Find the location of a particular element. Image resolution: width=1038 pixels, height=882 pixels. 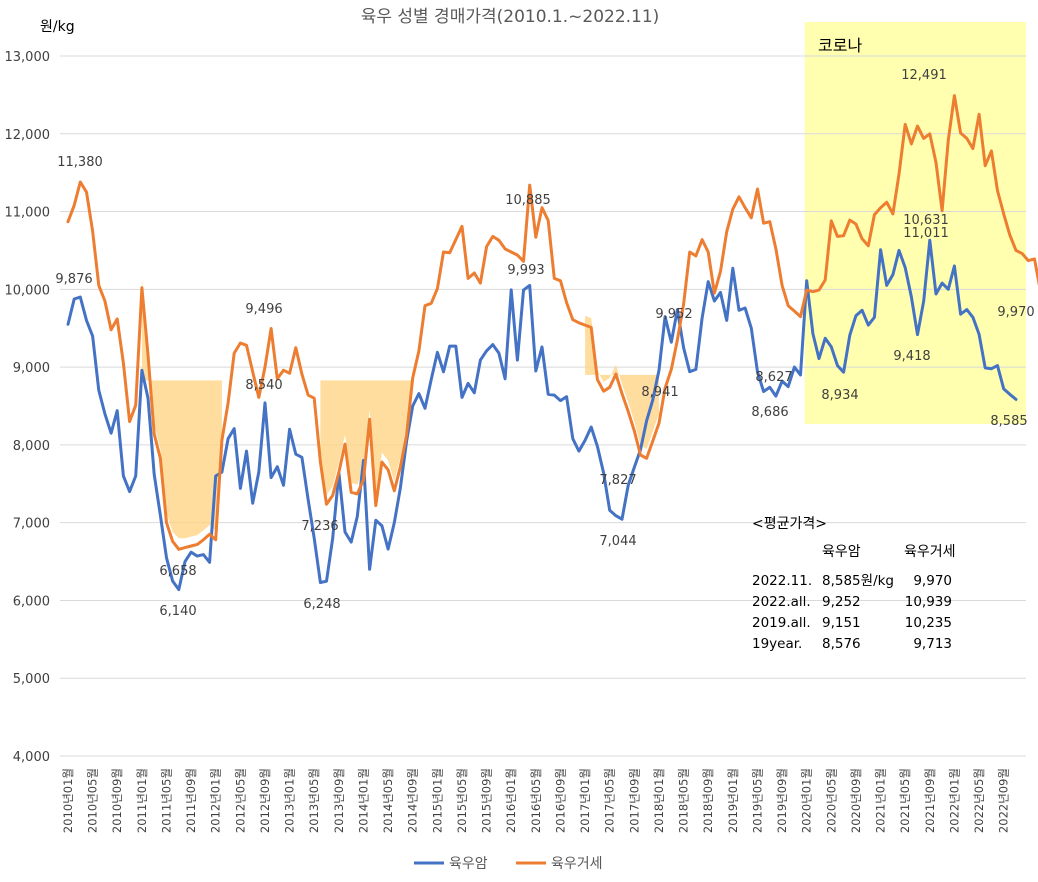

x-tick-label: 2022년05월 is located at coordinates (979, 800).